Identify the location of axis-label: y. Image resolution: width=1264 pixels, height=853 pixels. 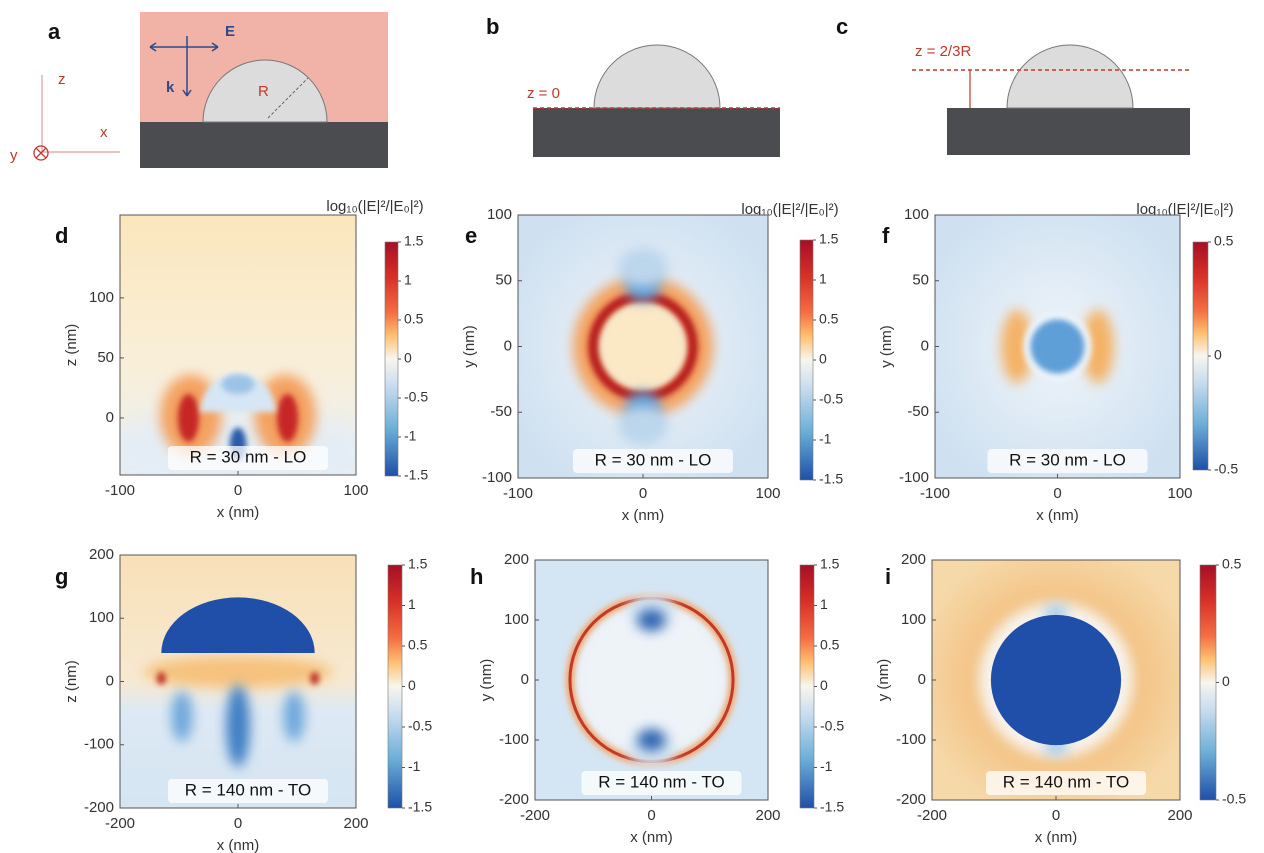
(14, 155).